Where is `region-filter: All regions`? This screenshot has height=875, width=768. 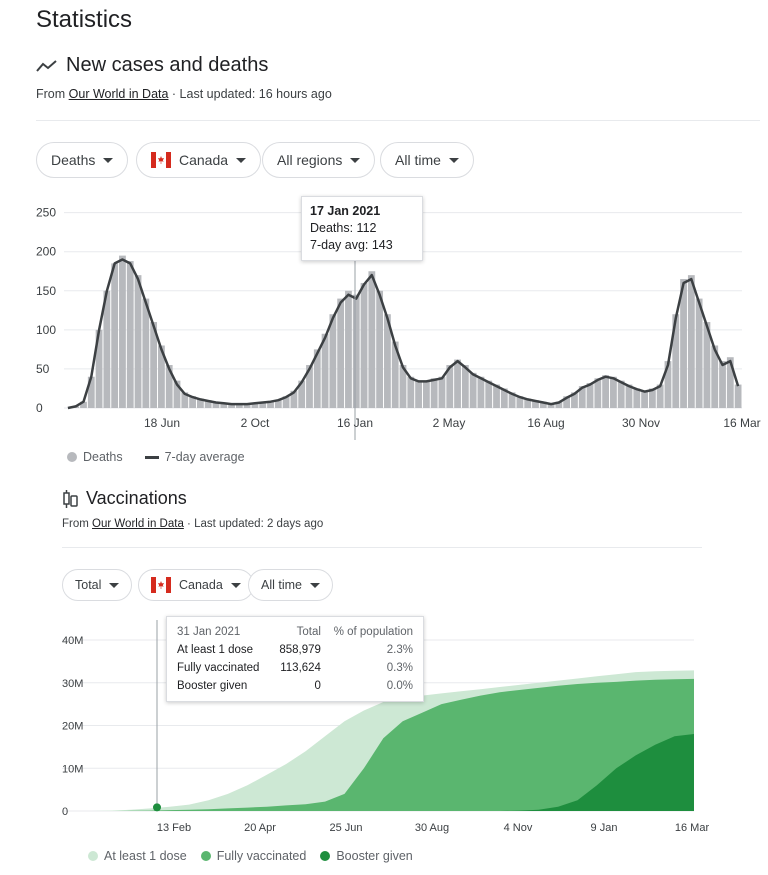
region-filter: All regions is located at coordinates (319, 160).